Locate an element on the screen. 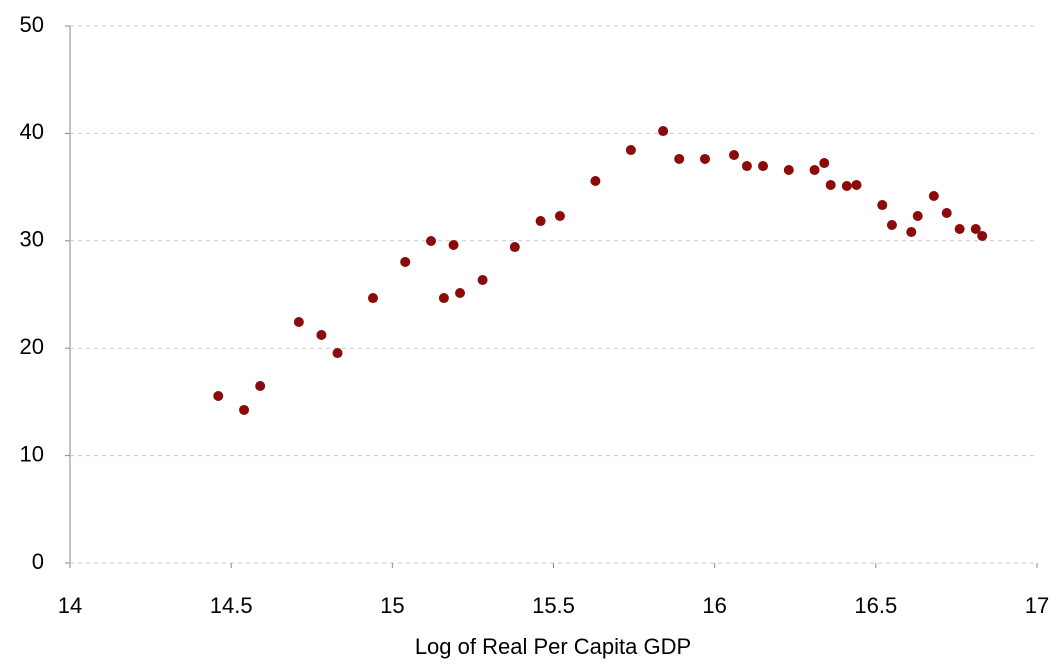 The image size is (1059, 669). x-tick-label: 14.5 is located at coordinates (231, 605).